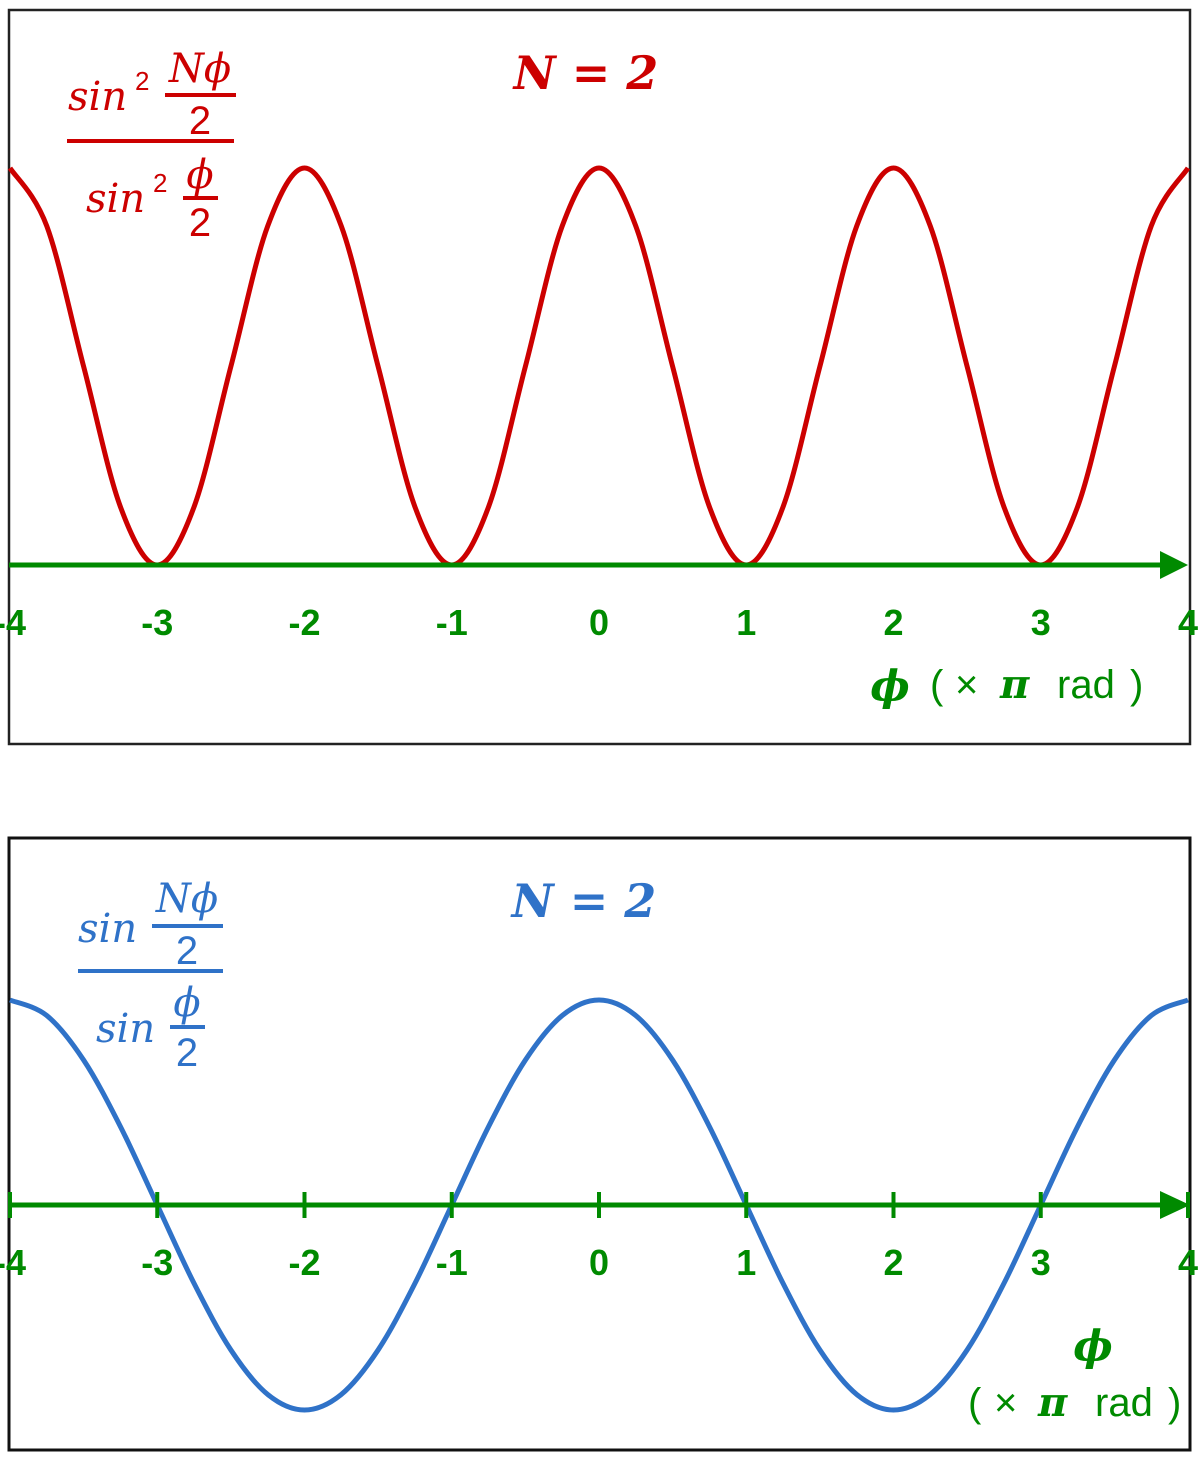 Image resolution: width=1200 pixels, height=1460 pixels. What do you see at coordinates (142, 81) in the screenshot?
I see `formula-num-pow: 2` at bounding box center [142, 81].